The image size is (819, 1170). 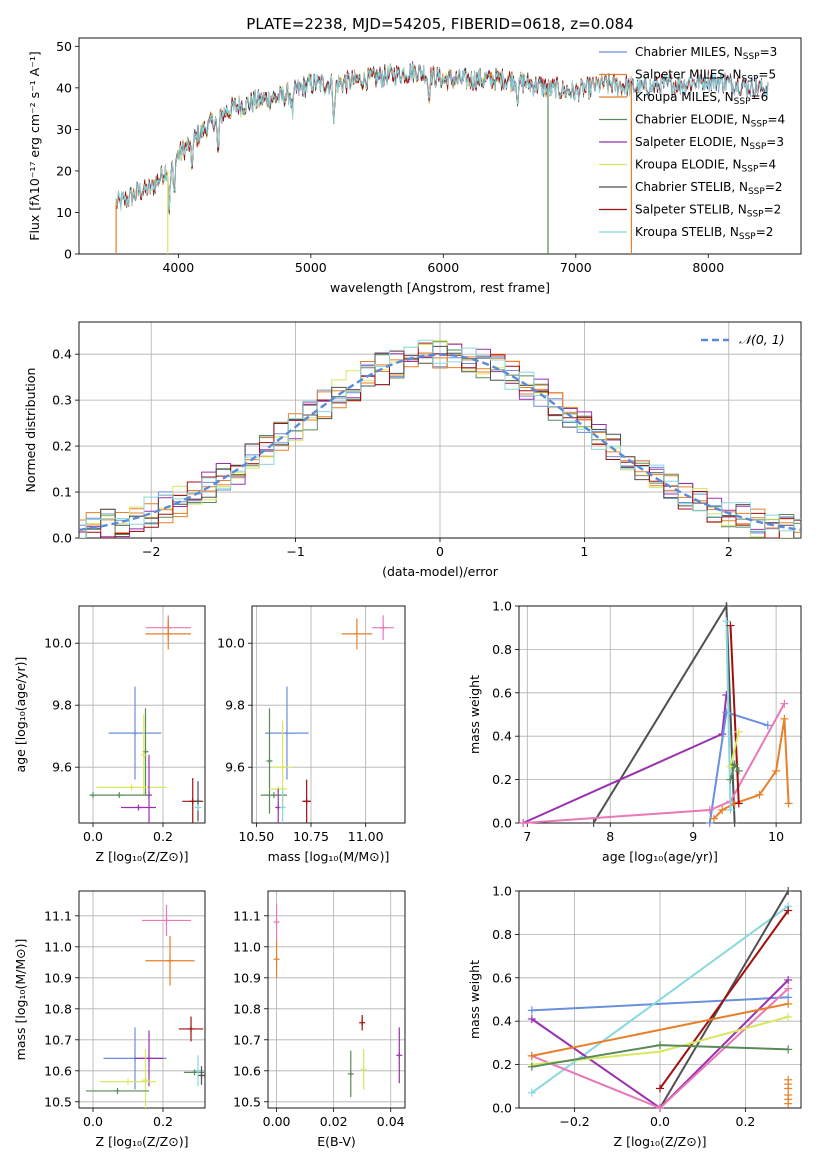 I want to click on x-tick-label: −0.2, so click(x=574, y=1121).